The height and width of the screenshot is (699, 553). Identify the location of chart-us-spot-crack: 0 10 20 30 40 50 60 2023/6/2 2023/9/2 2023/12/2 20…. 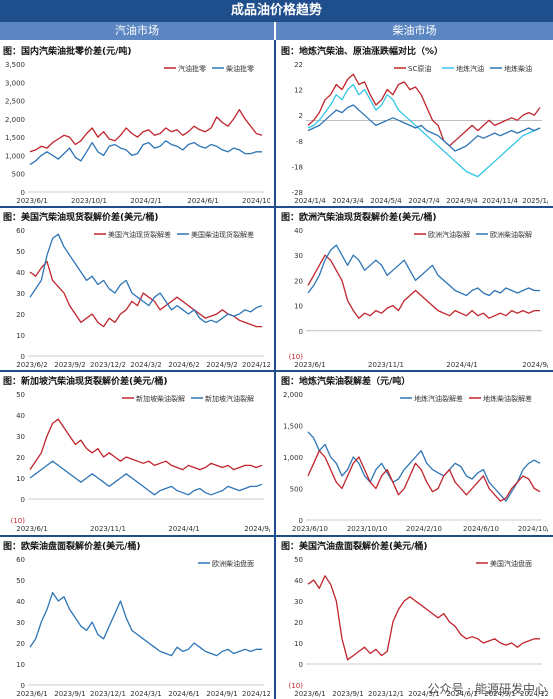
(143, 298).